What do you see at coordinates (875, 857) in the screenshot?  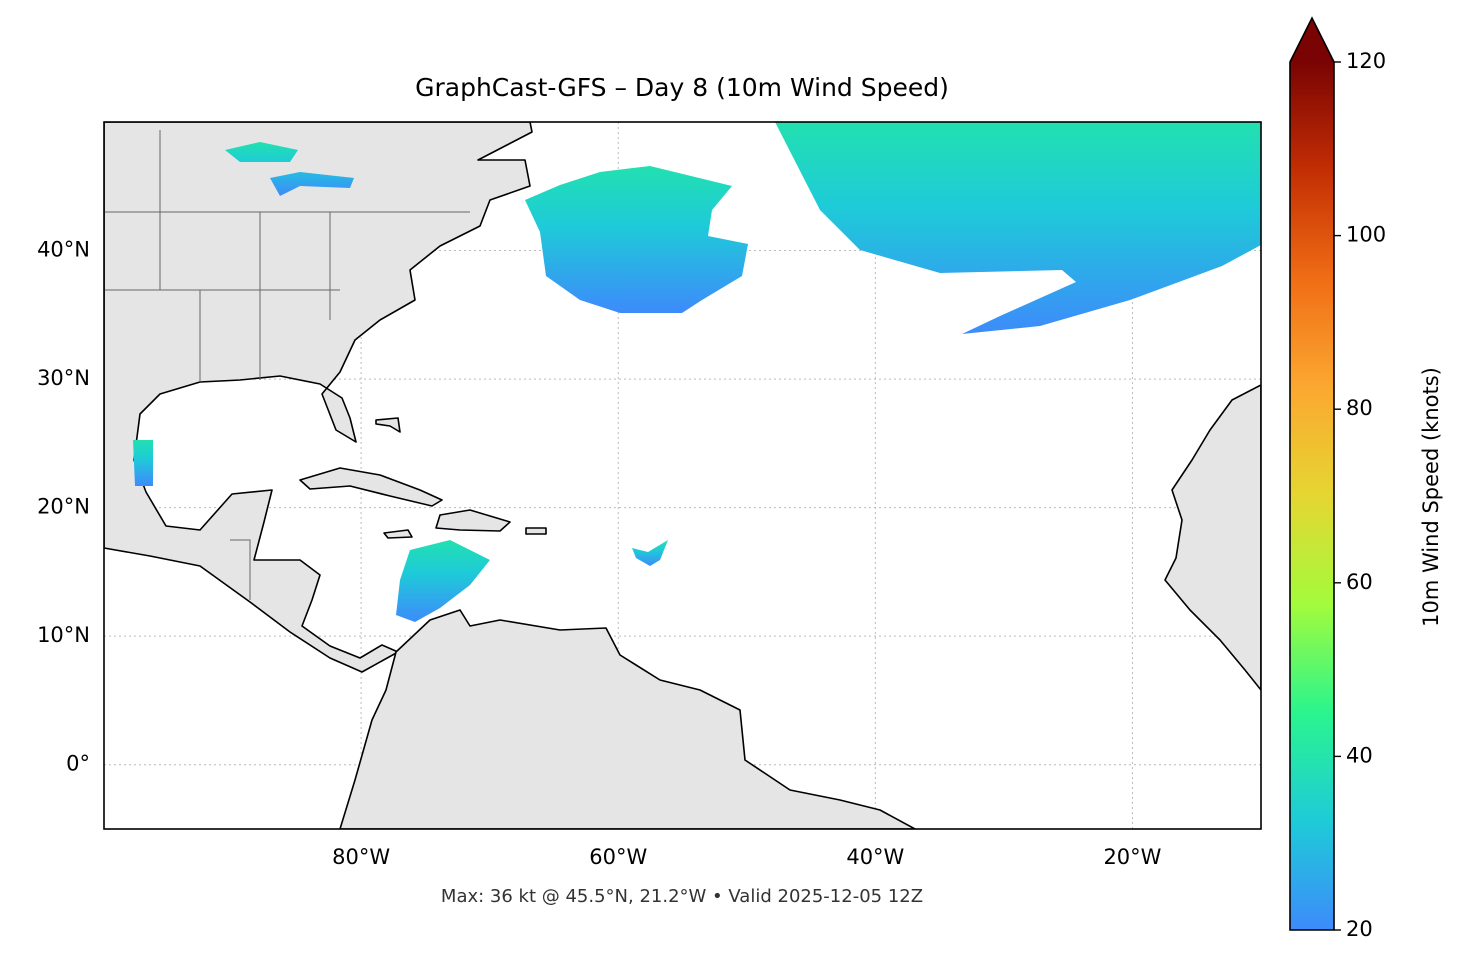 I see `x-tick-label: 40°W` at bounding box center [875, 857].